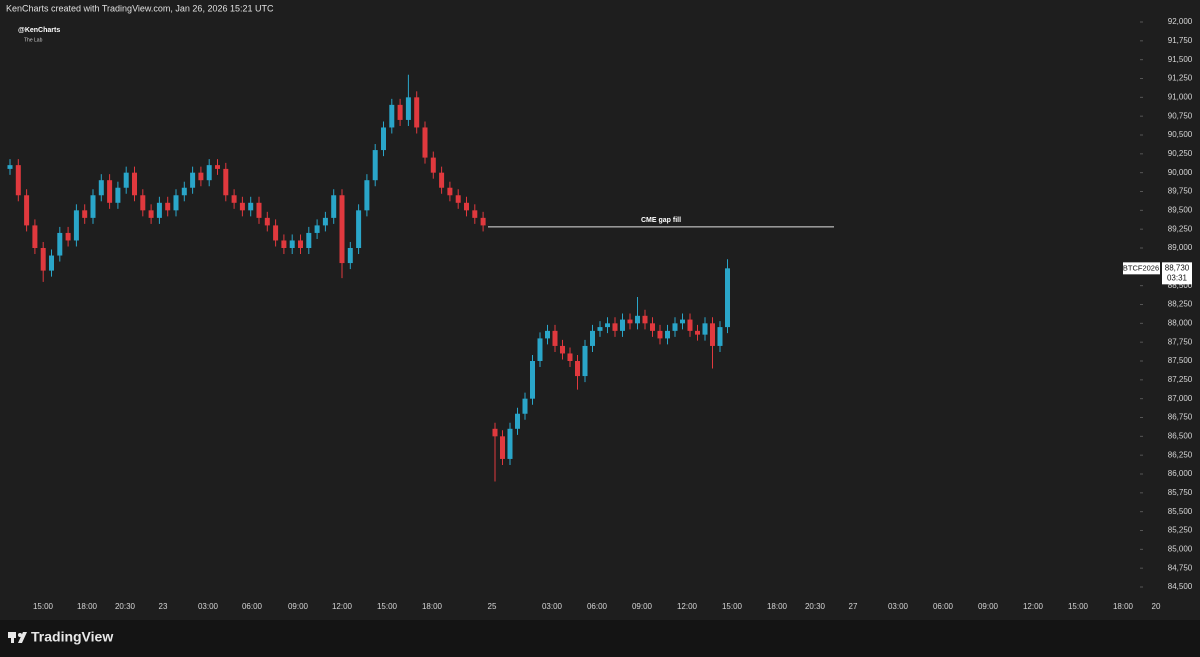  What do you see at coordinates (1177, 277) in the screenshot?
I see `countdown: 03:31` at bounding box center [1177, 277].